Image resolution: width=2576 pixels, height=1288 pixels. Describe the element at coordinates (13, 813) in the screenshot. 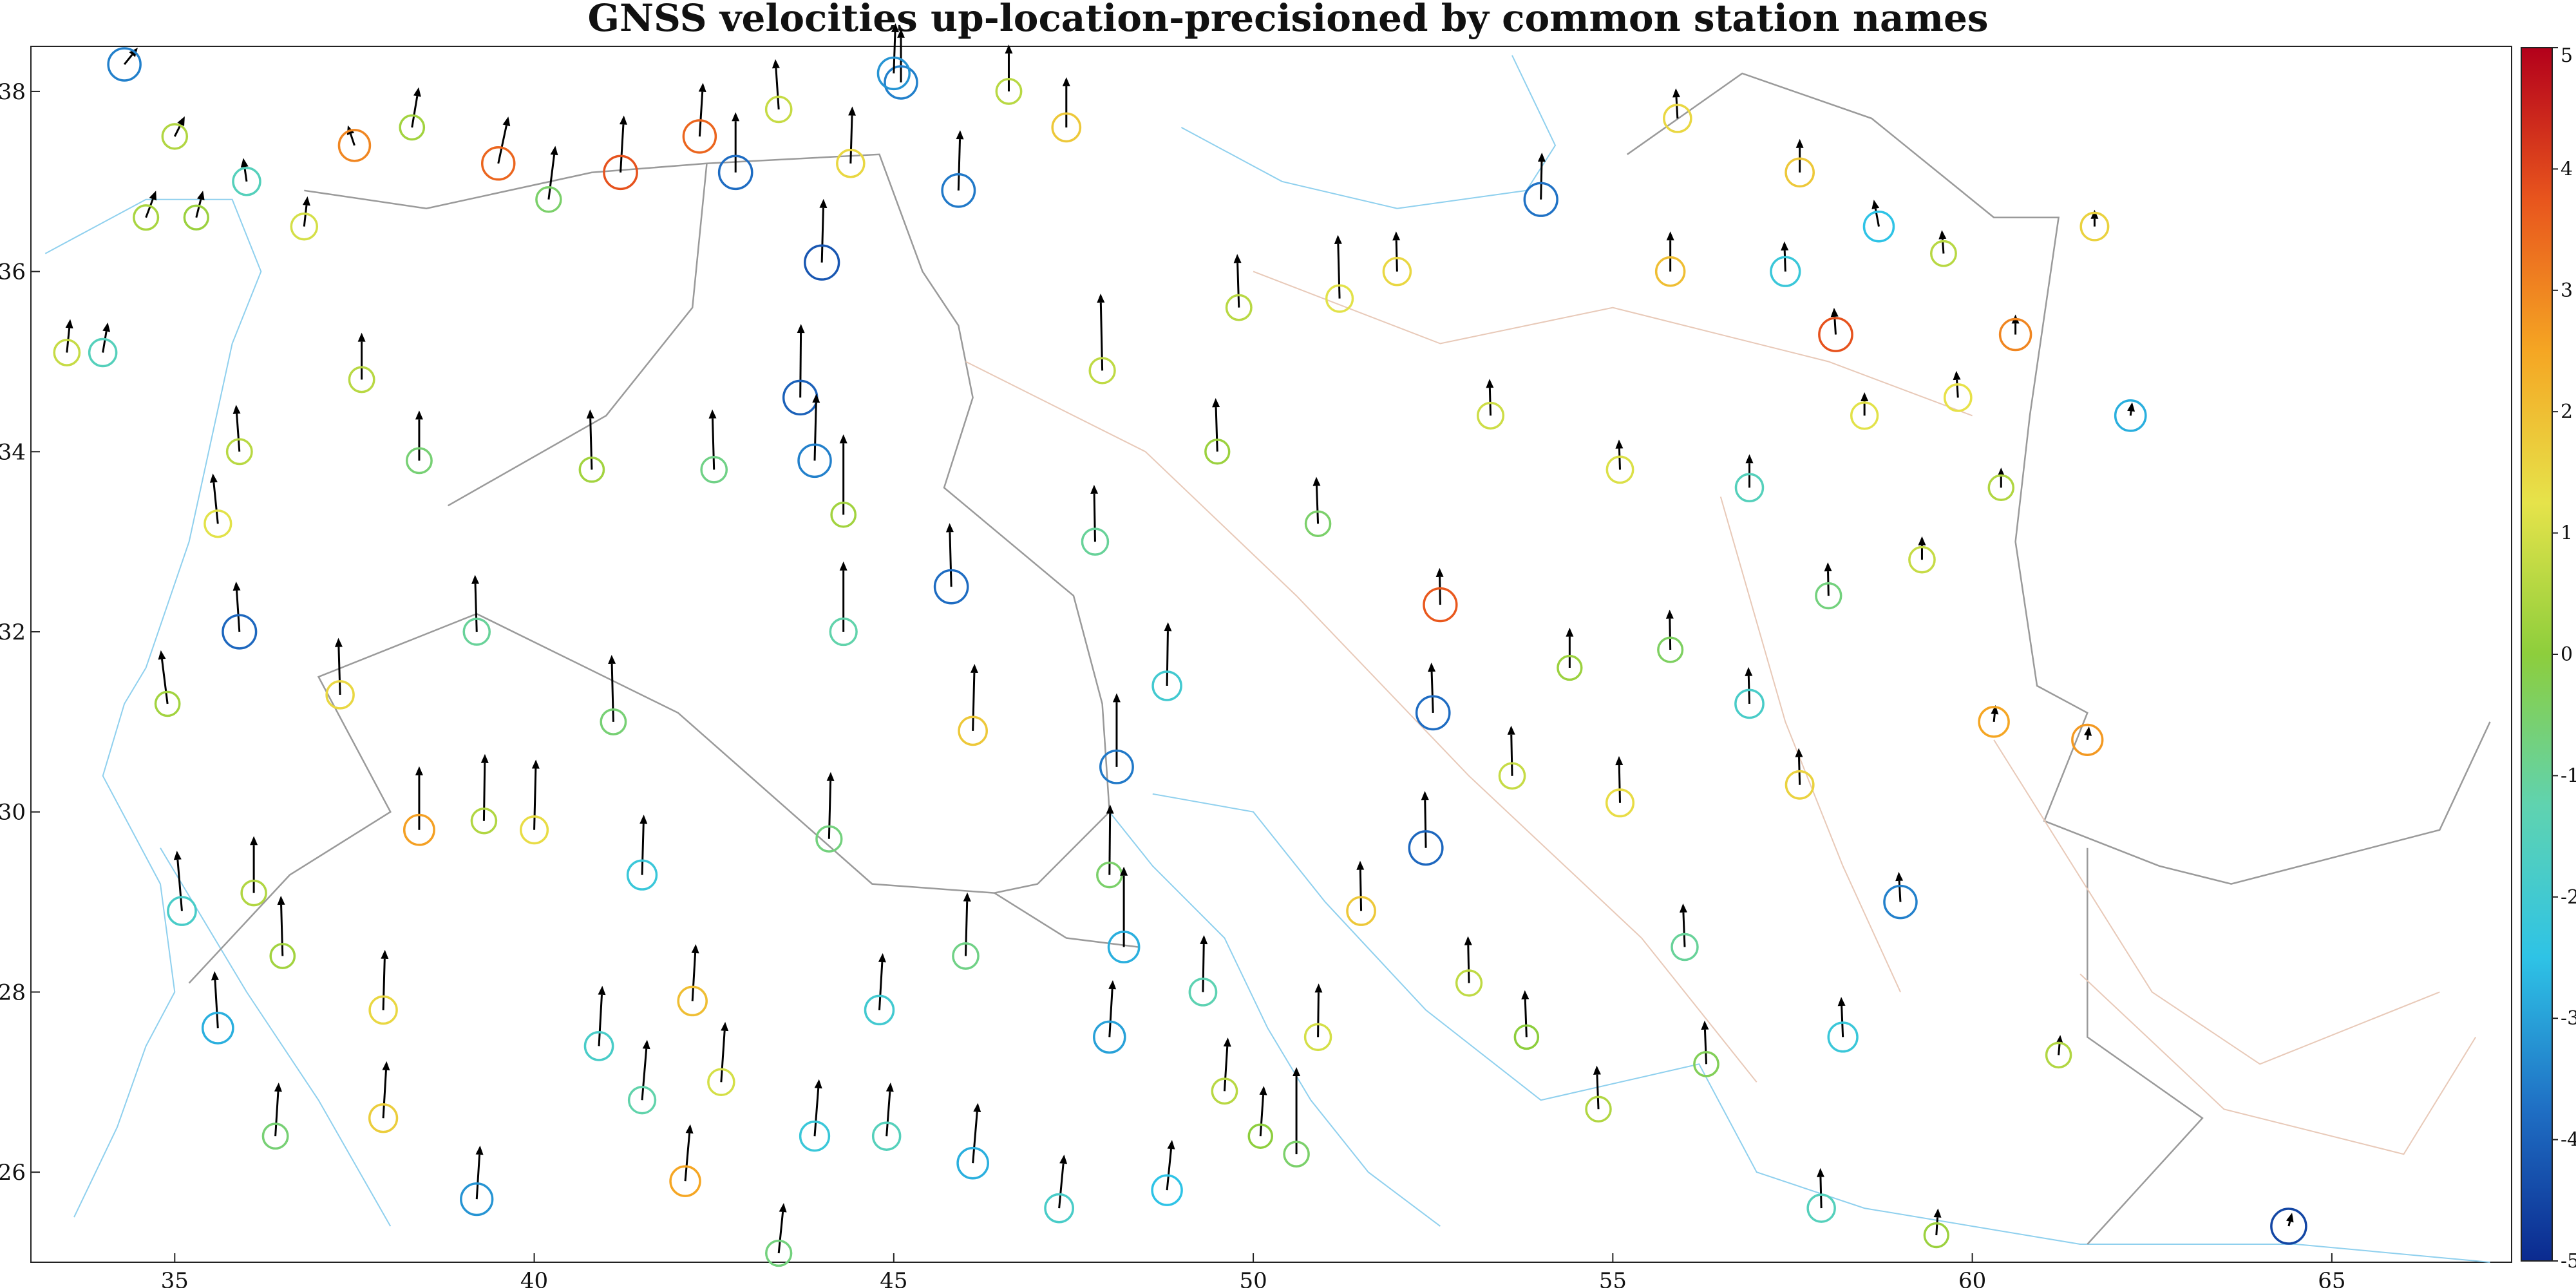

I see `y-tick-label: 30` at that location.